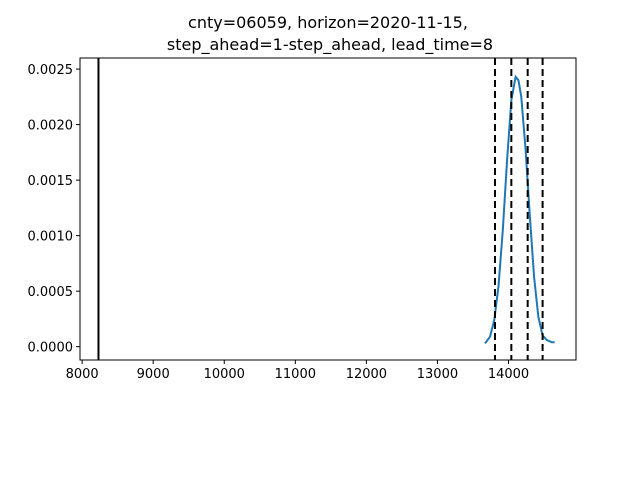 The height and width of the screenshot is (480, 640). What do you see at coordinates (51, 126) in the screenshot?
I see `y-tick-label: 0.0020` at bounding box center [51, 126].